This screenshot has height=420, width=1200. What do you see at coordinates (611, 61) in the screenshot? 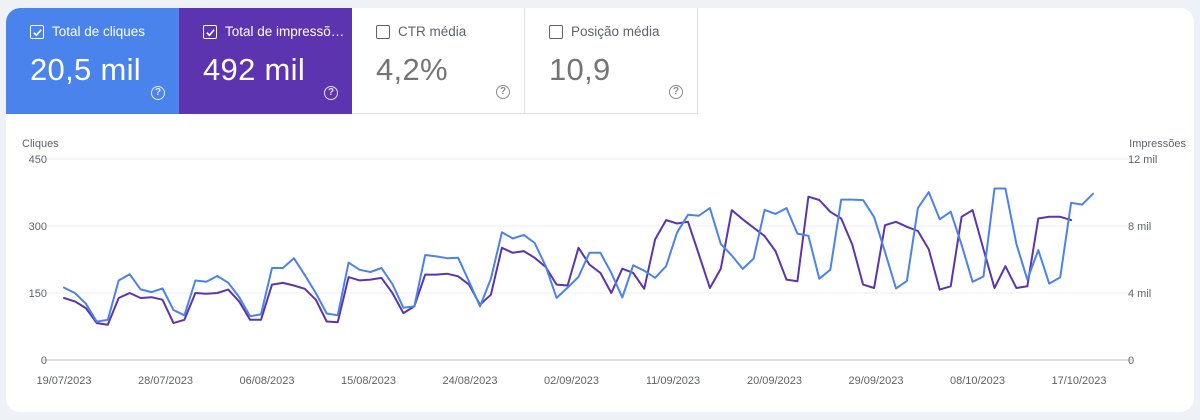
I see `metric-average-position: Posição média 10,9 ?` at bounding box center [611, 61].